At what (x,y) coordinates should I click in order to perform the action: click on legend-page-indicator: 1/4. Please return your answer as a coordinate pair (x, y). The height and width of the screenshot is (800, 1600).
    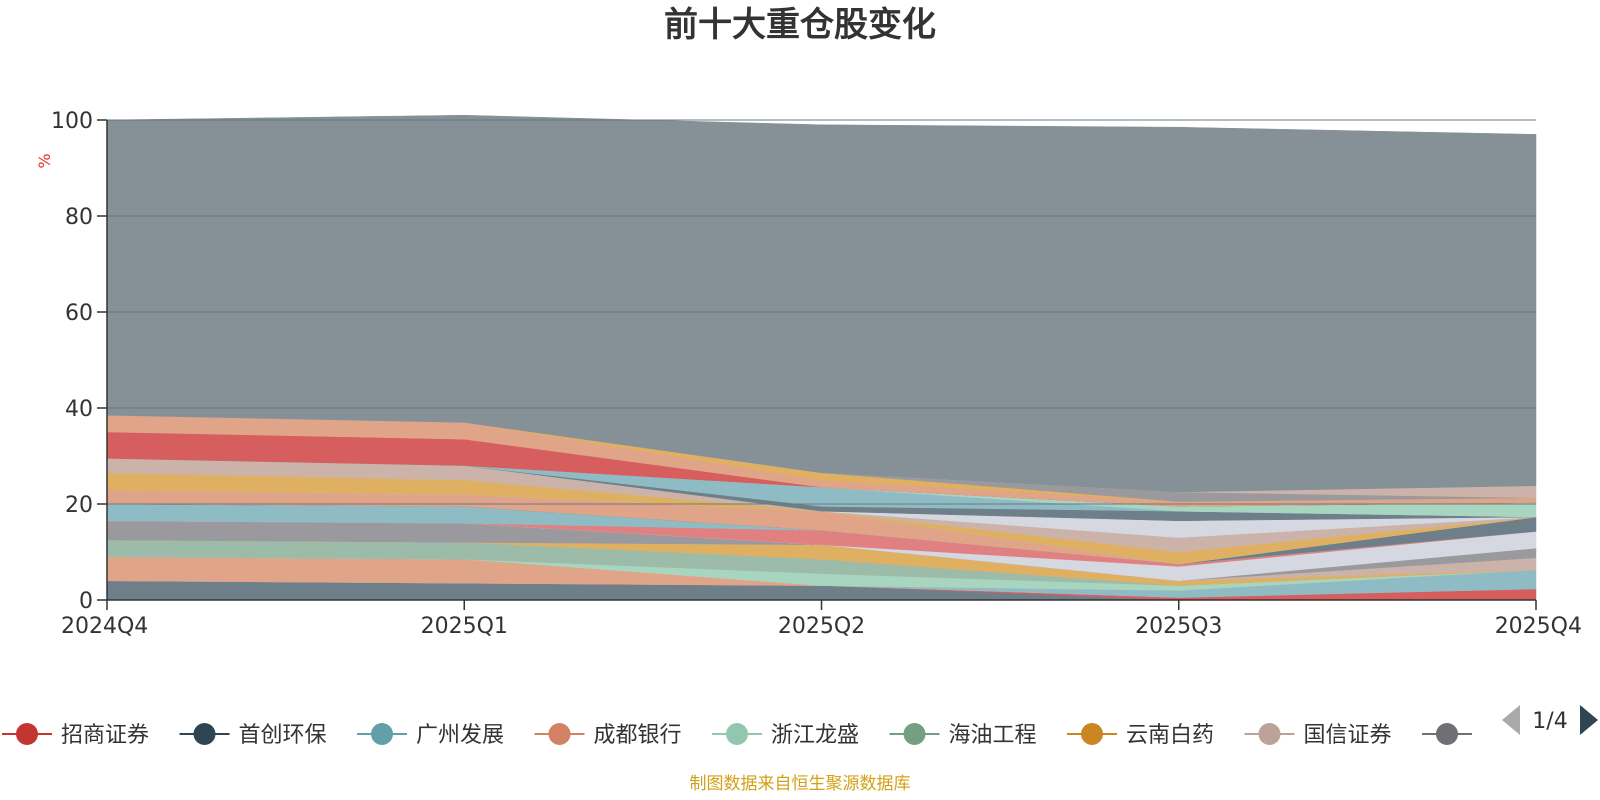
    Looking at the image, I should click on (1549, 721).